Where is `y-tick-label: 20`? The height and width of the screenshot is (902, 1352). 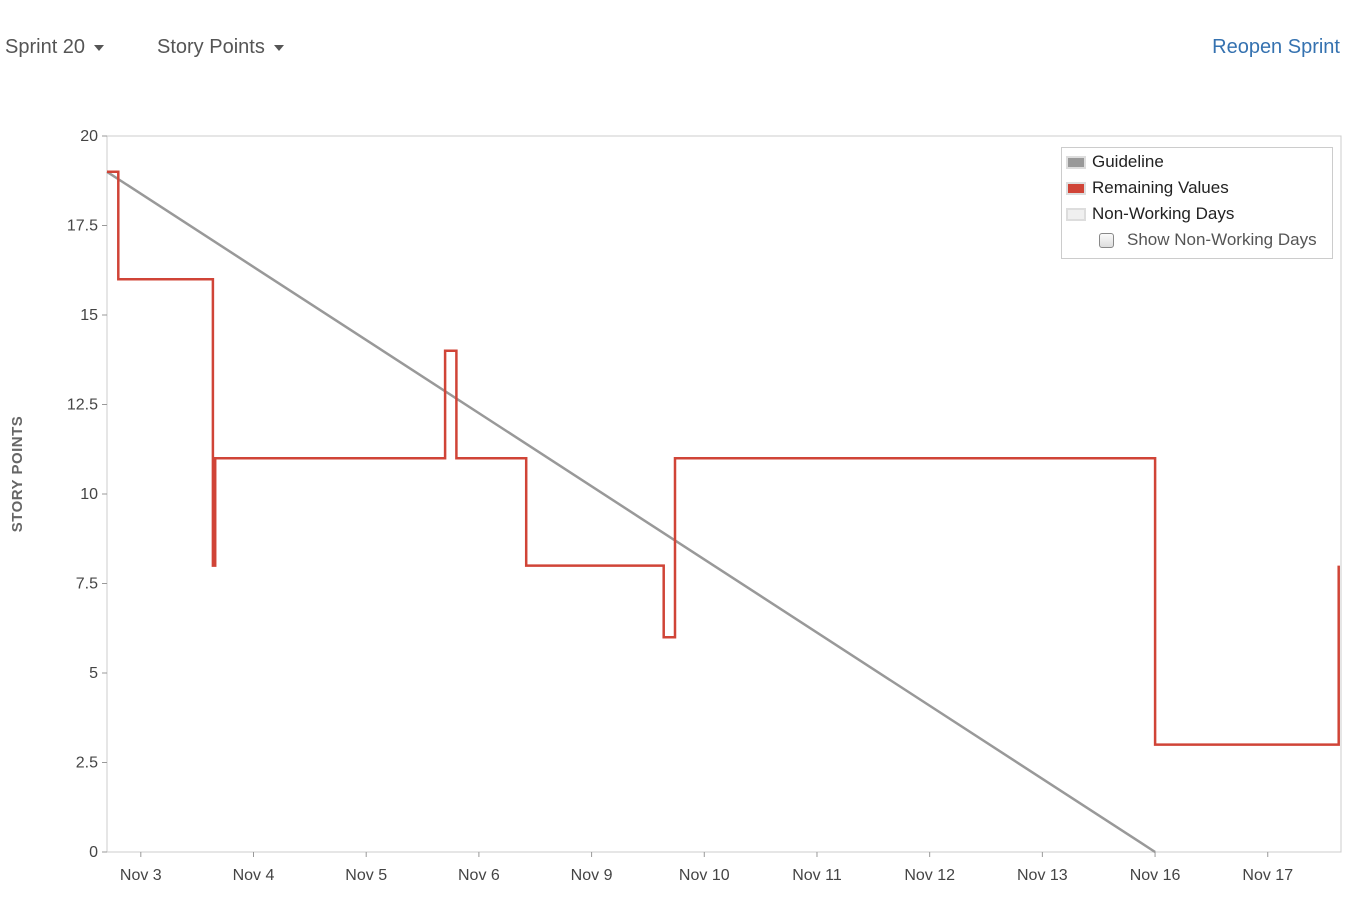 y-tick-label: 20 is located at coordinates (89, 136).